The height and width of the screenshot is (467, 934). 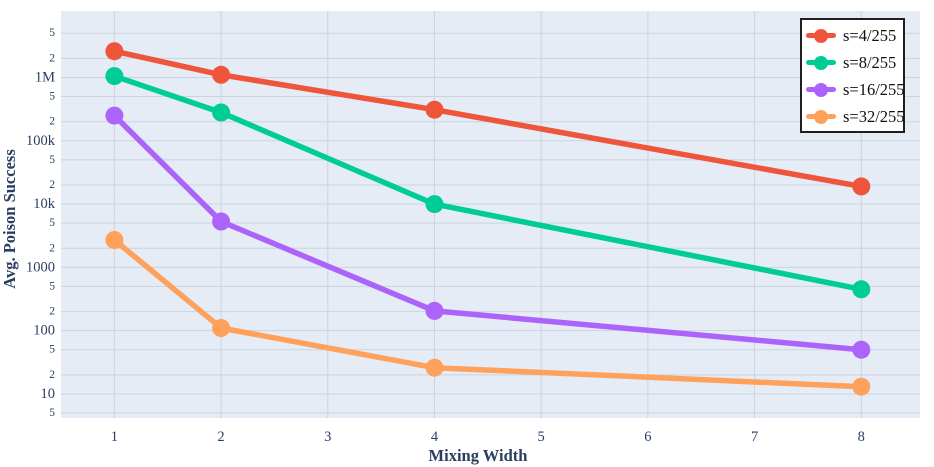 I want to click on data-point-s=8/255-x2, so click(x=221, y=112).